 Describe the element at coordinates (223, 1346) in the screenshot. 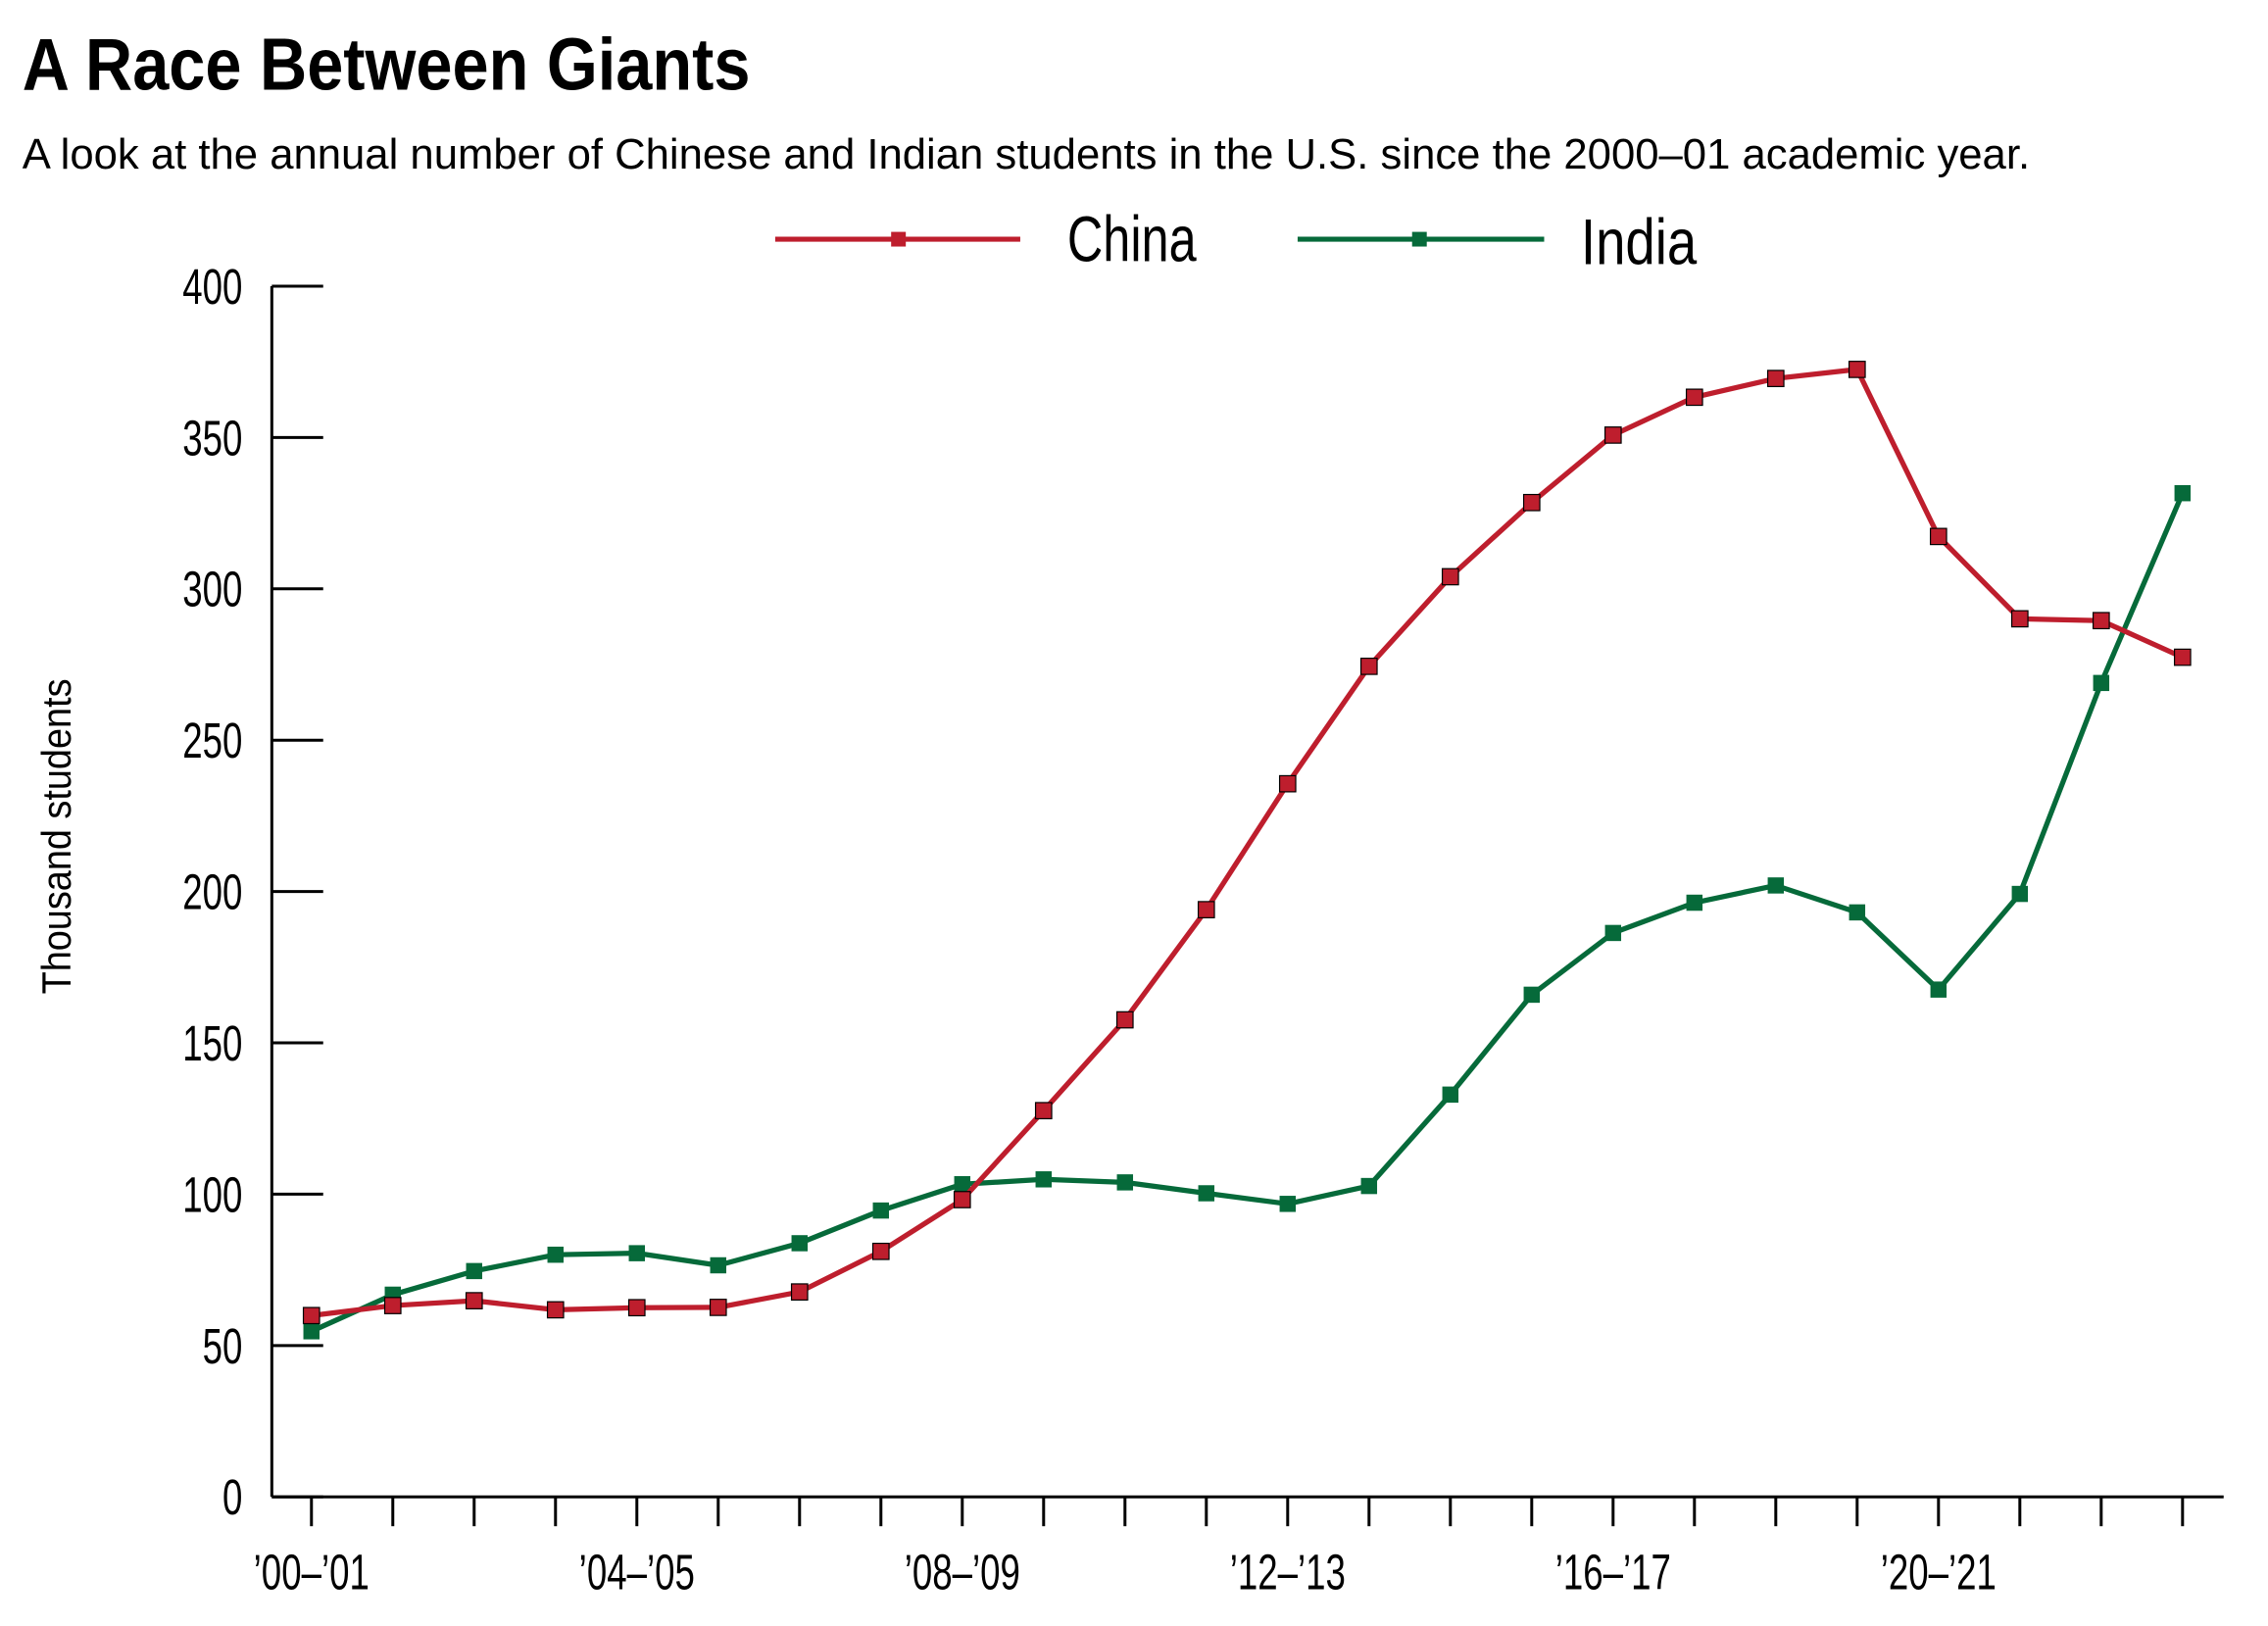

I see `y-tick-label: 50` at that location.